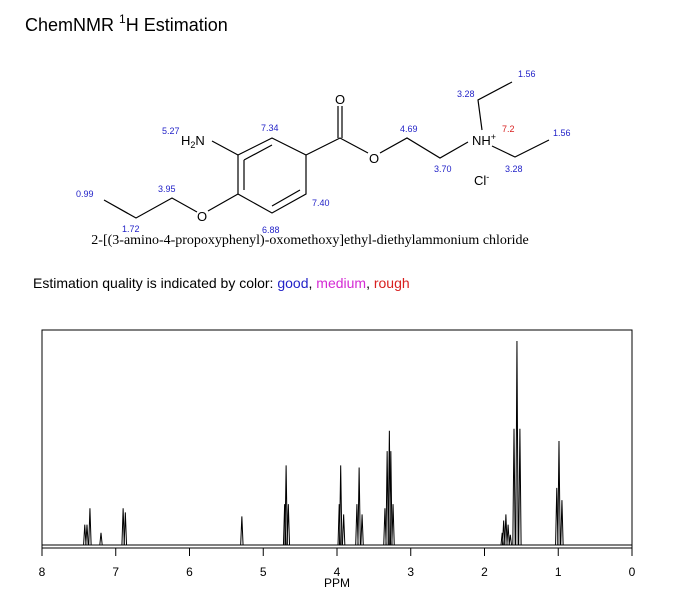  Describe the element at coordinates (177, 25) in the screenshot. I see `title-text: H Estimation` at that location.